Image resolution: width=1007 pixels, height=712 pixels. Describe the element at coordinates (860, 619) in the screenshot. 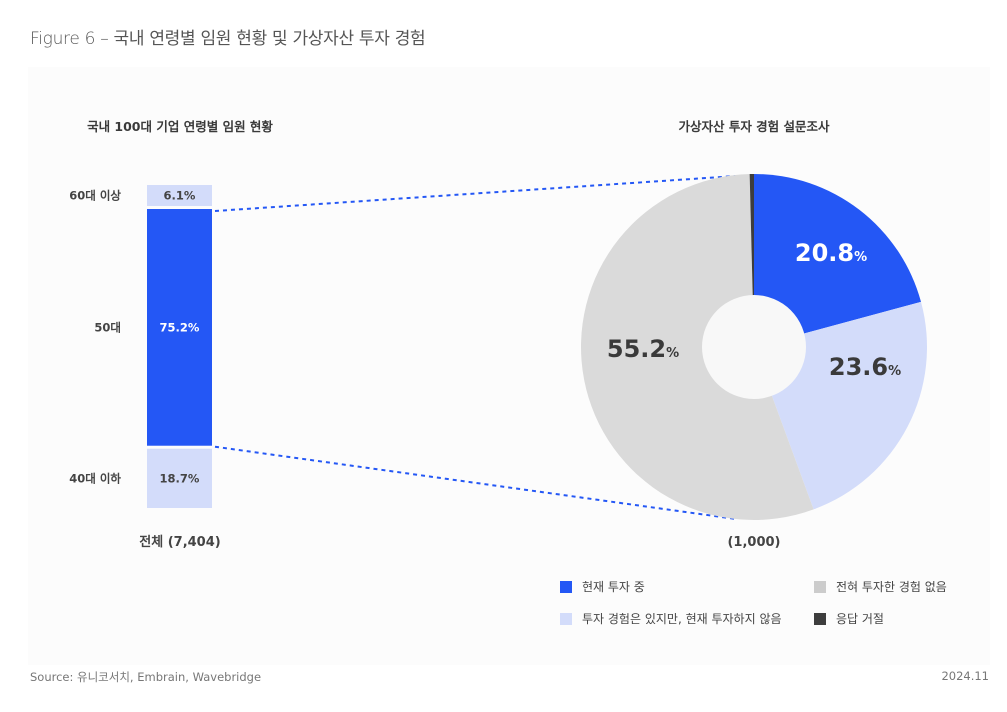

I see `legend-label: 응답 거절` at that location.